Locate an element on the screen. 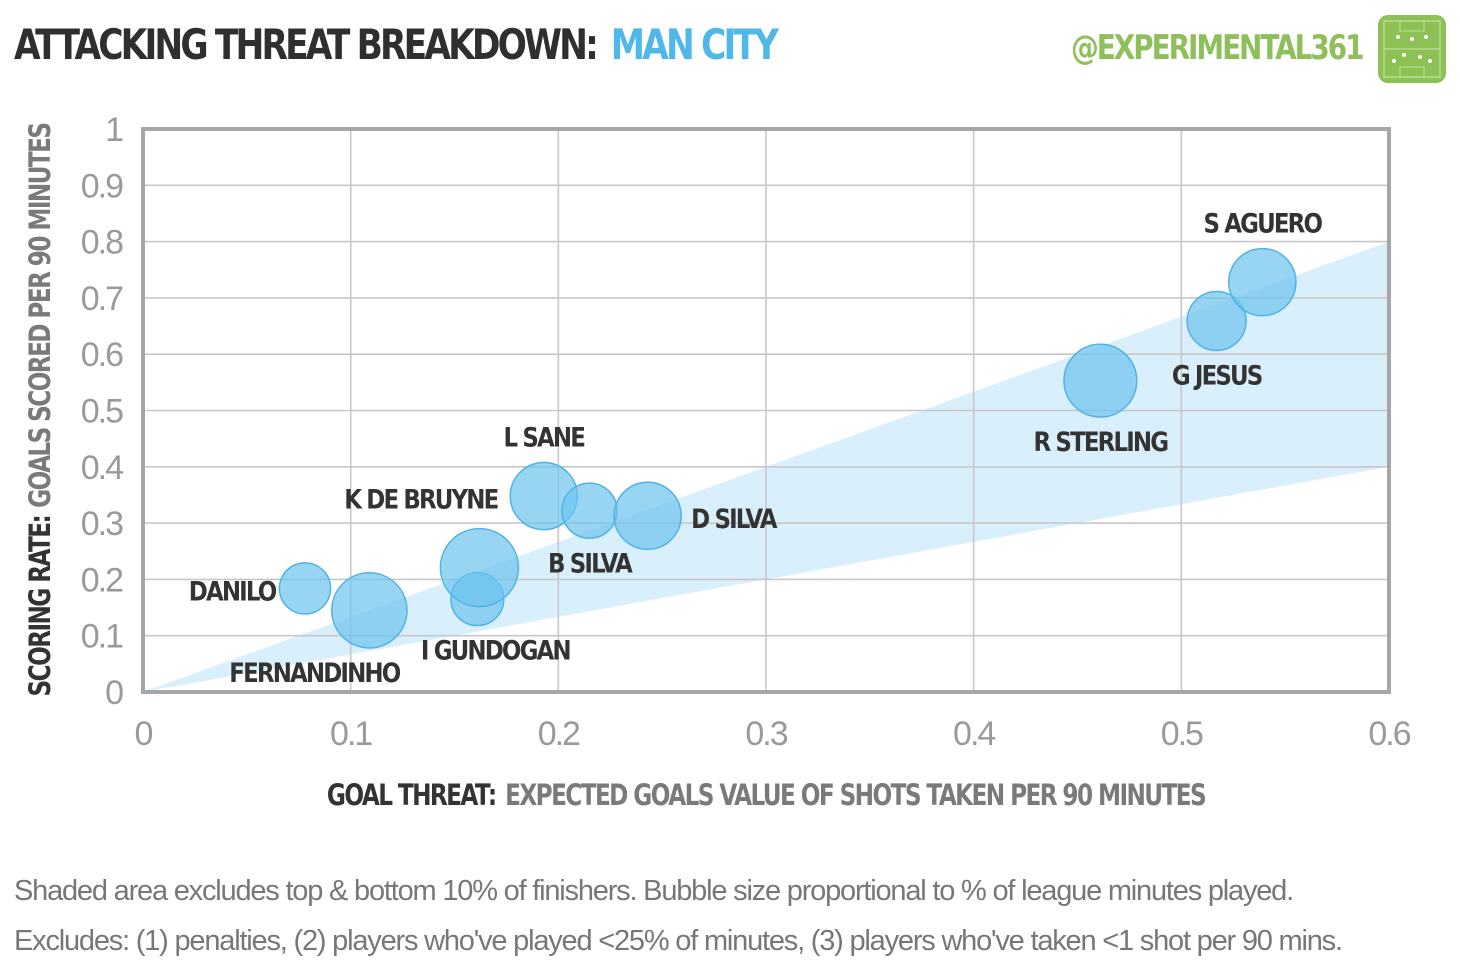 The height and width of the screenshot is (975, 1460). y-tick-label: 0.8 is located at coordinates (102, 243).